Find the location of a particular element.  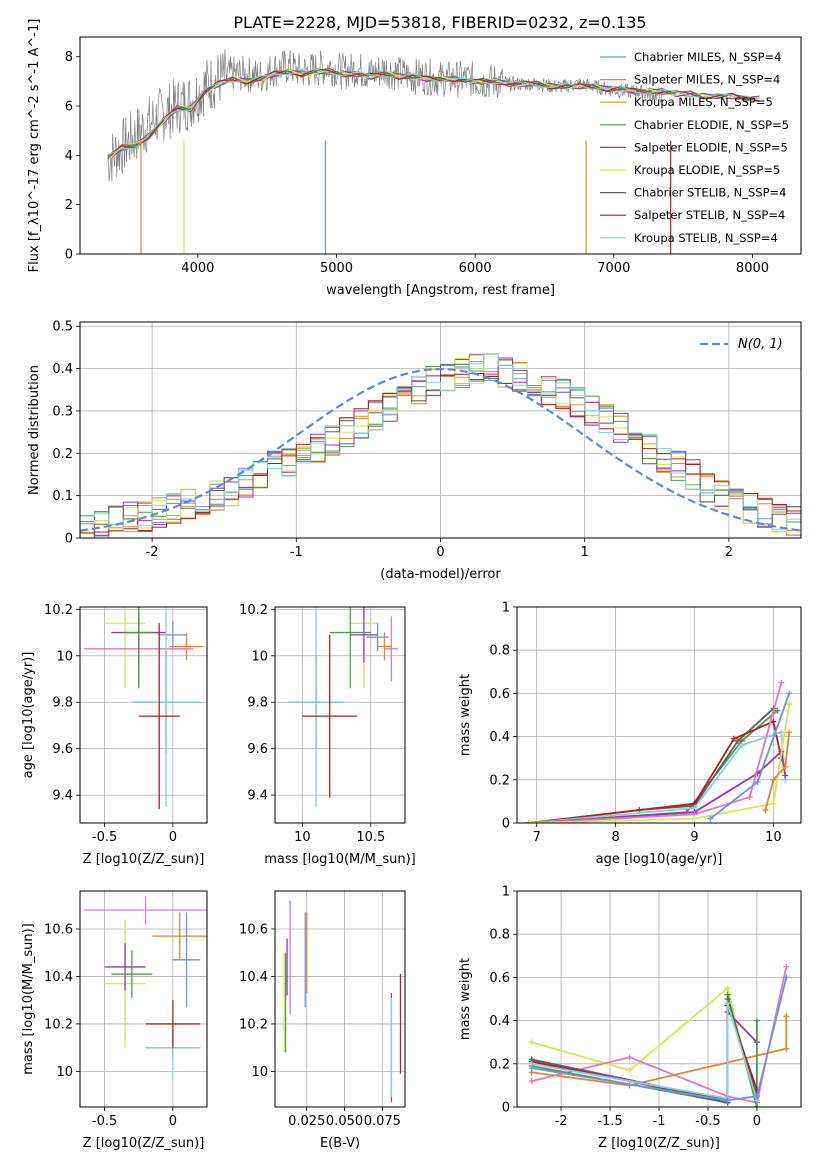

y-axis-label: age [log10(age/yr)] is located at coordinates (28, 715).